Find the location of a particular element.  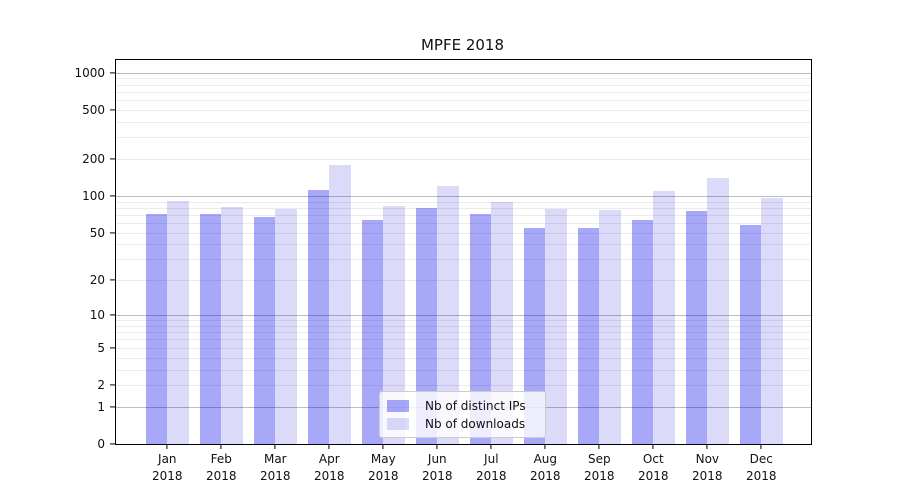

bar-ips-jun is located at coordinates (426, 325).